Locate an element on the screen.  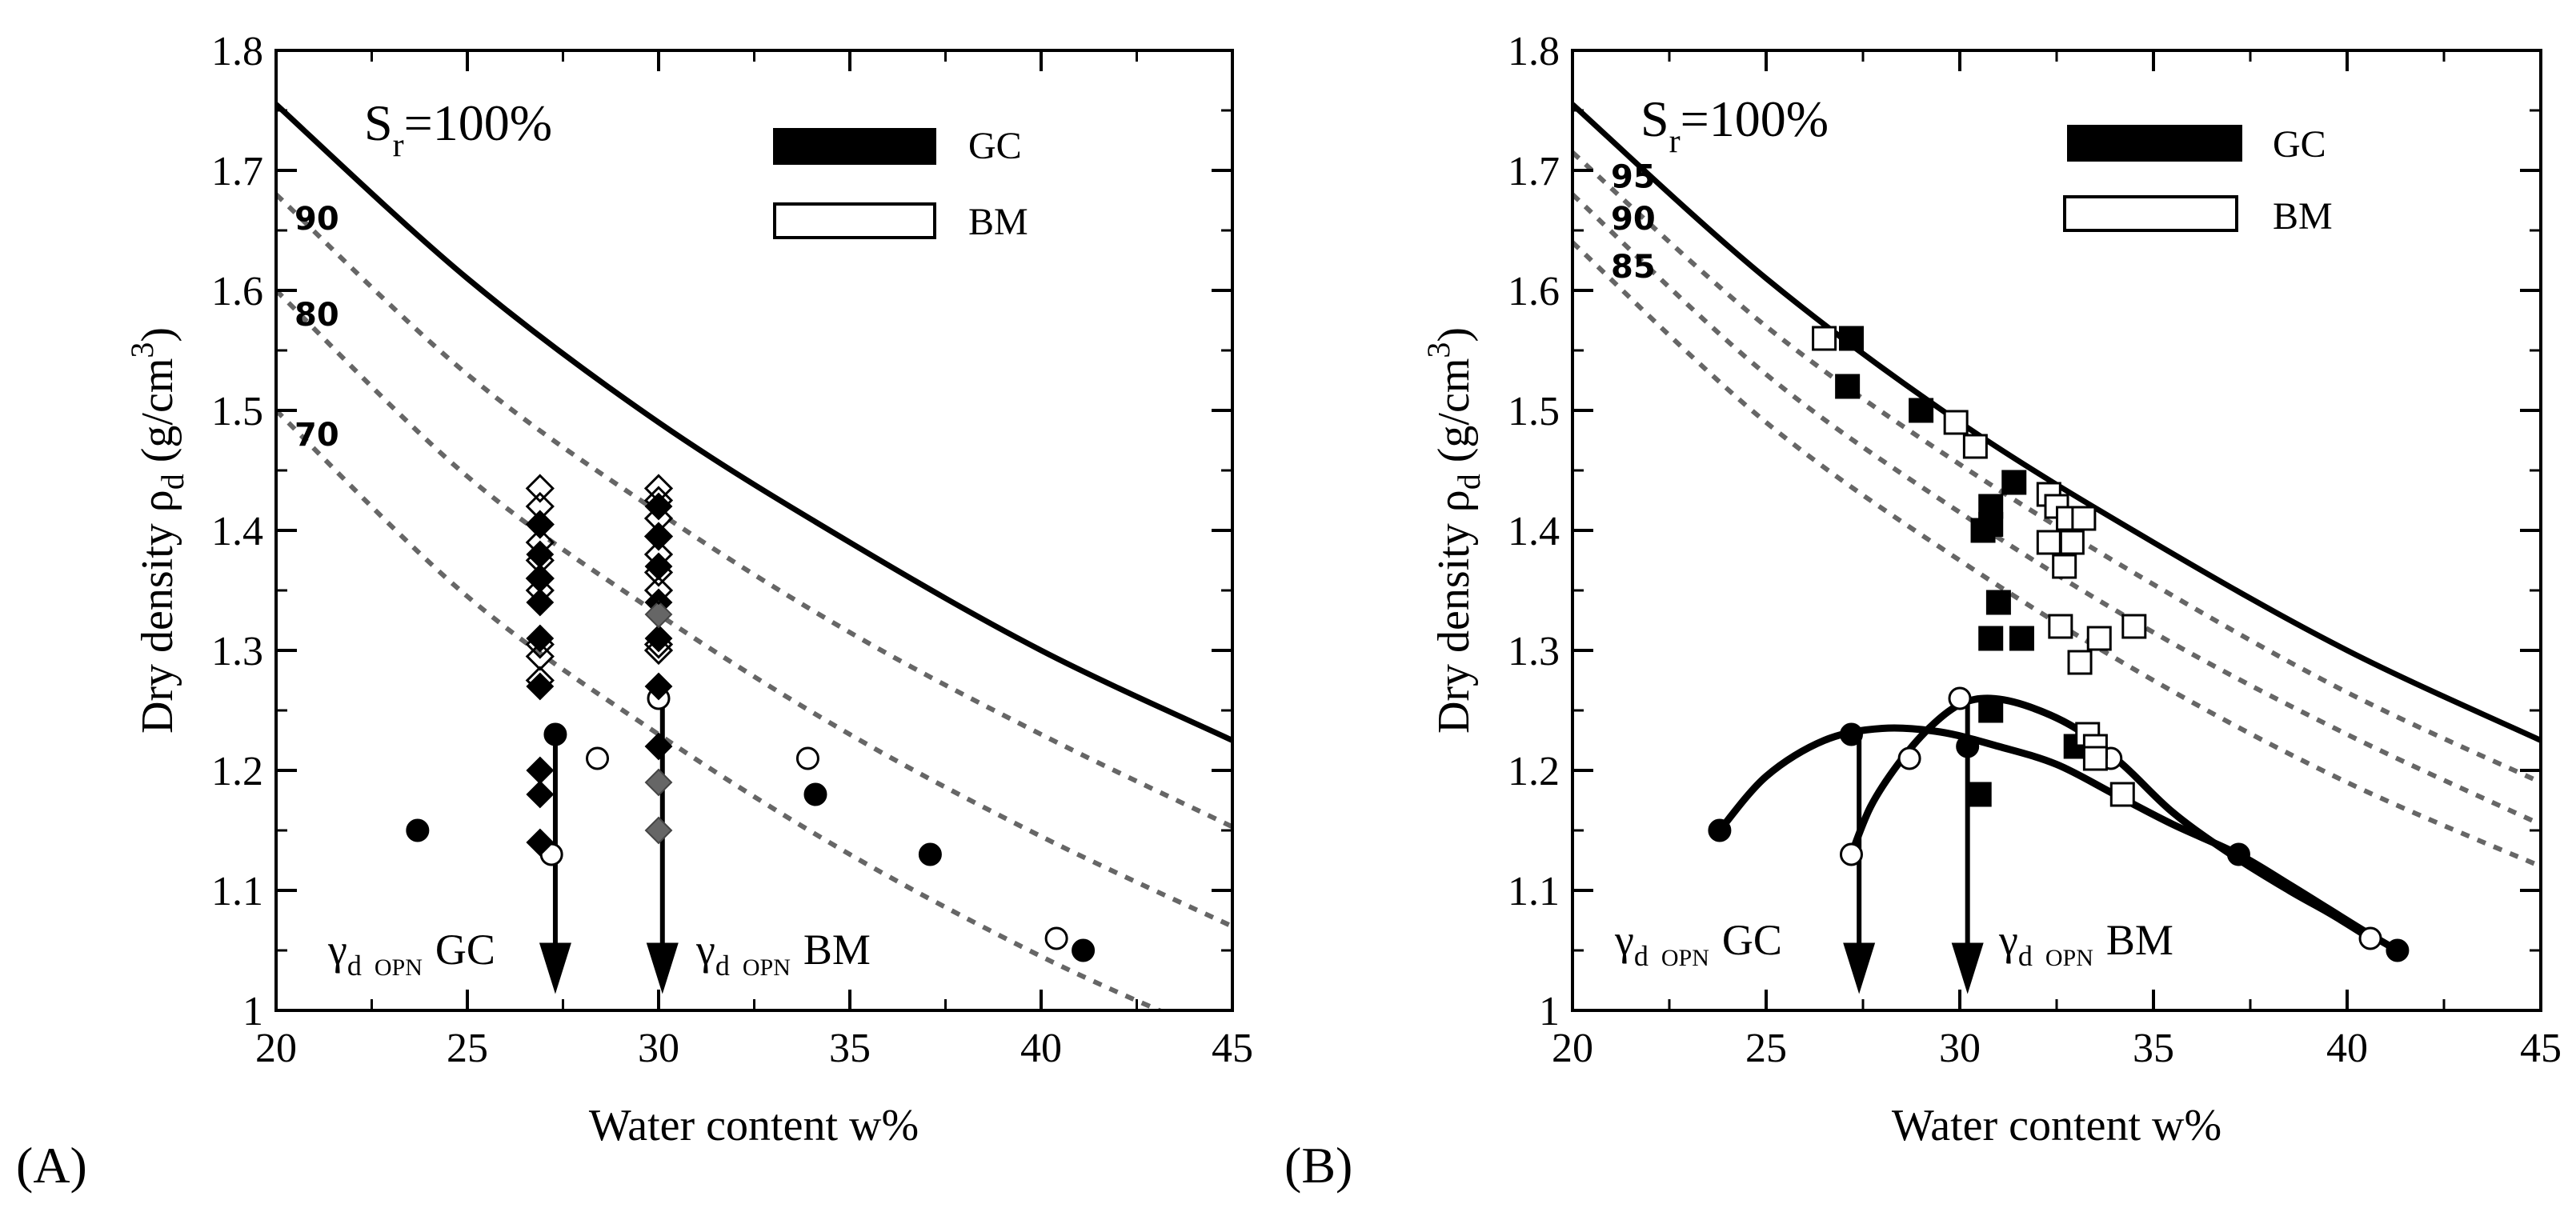
panel-b-x-tick-label-45: 45 is located at coordinates (2541, 1048).